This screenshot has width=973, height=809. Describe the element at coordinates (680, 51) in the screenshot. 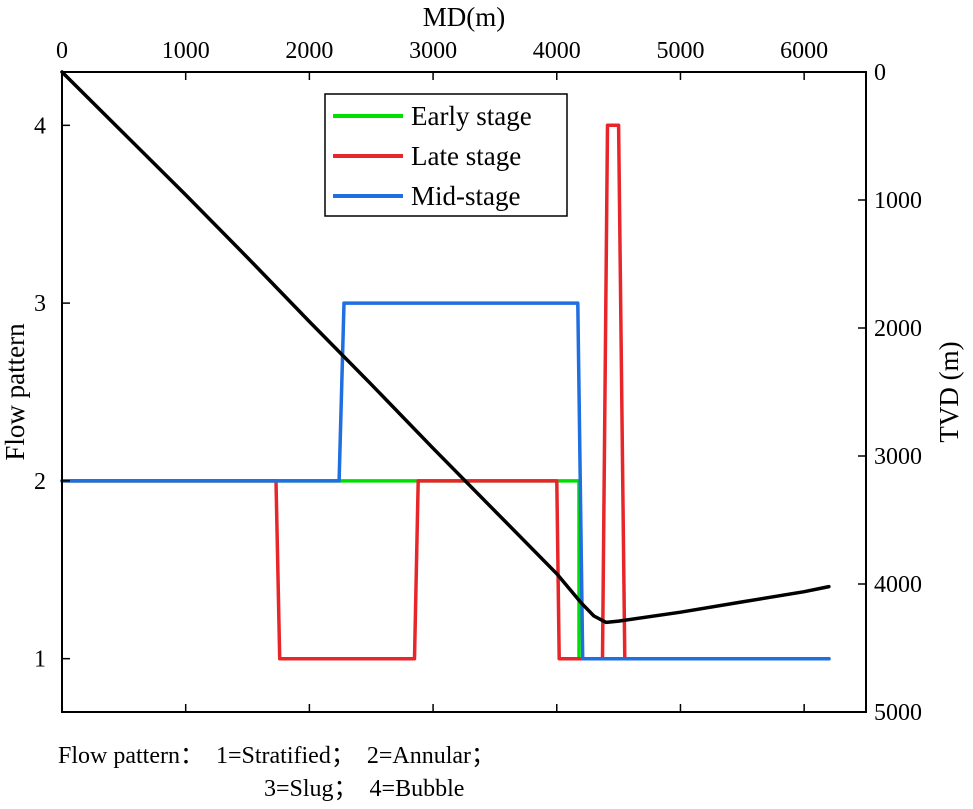

I see `x-tick-label: 5000` at that location.